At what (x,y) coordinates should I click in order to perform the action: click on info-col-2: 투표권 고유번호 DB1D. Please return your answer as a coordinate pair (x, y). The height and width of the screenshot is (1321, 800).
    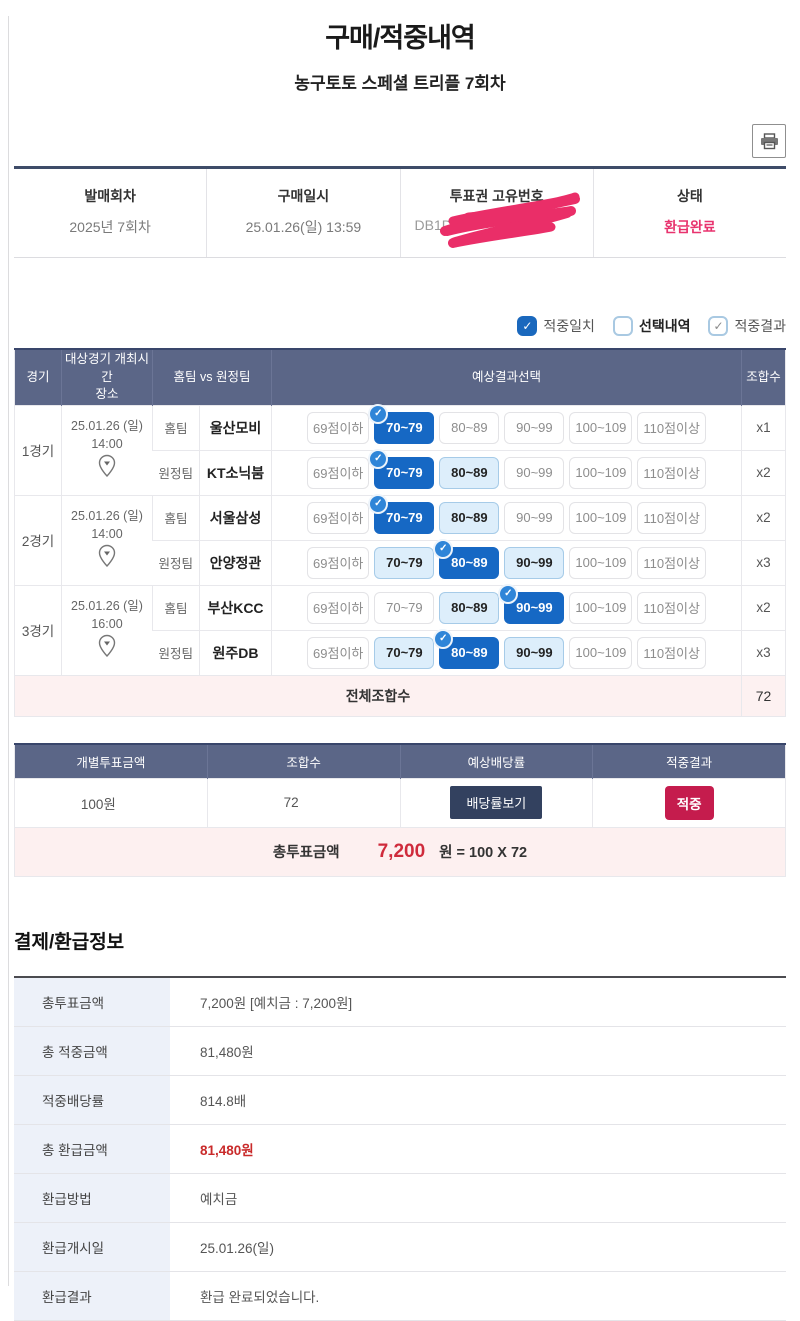
    Looking at the image, I should click on (496, 213).